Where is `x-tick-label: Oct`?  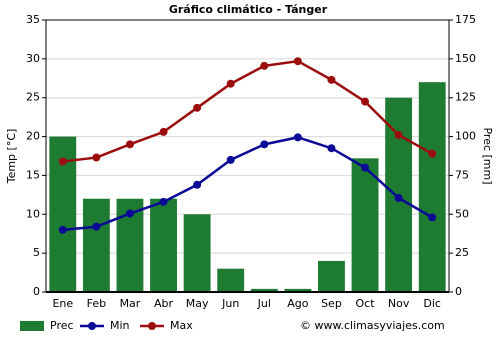
x-tick-label: Oct is located at coordinates (366, 303).